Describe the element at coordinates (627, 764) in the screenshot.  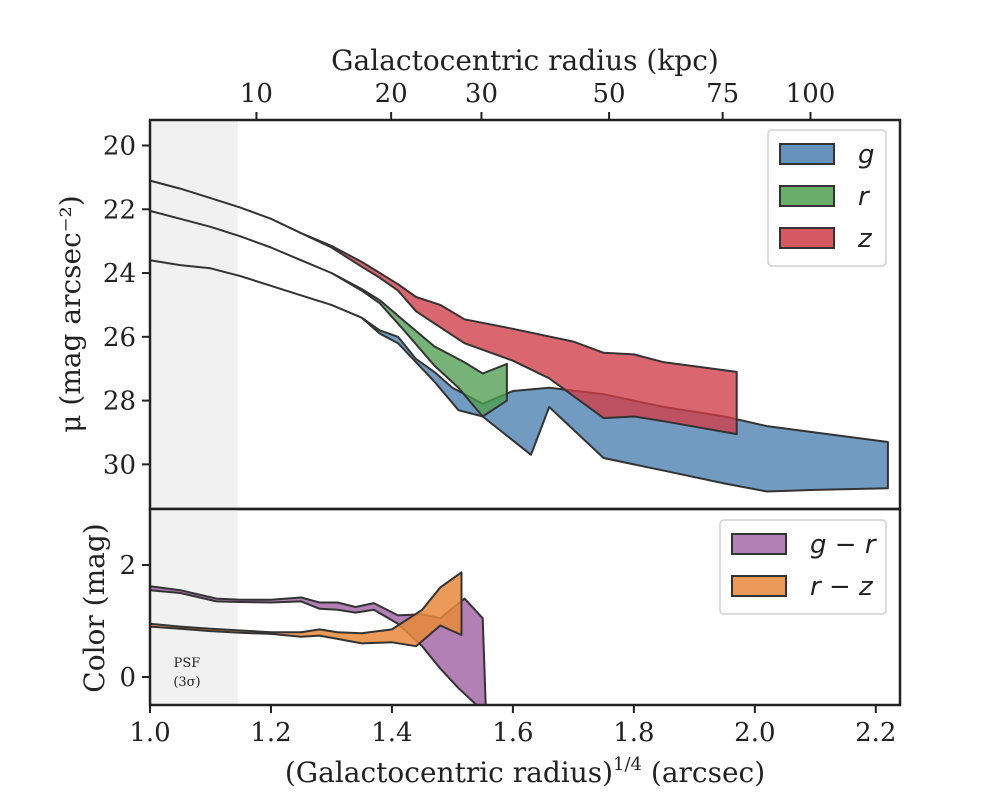
I see `x-axis-label-exponent: 1/4` at that location.